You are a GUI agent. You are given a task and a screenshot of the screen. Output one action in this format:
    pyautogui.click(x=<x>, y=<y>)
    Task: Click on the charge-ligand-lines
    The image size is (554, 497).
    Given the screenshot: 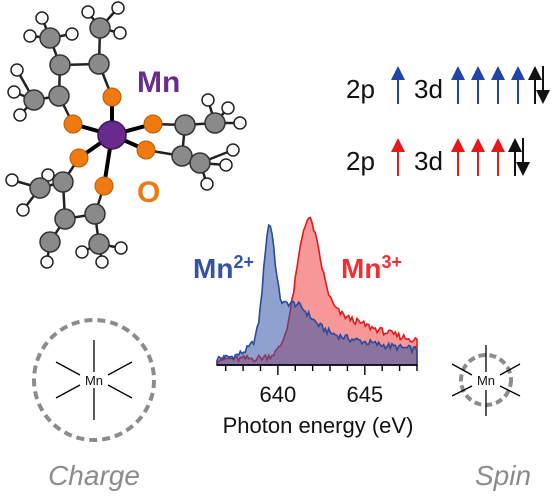 What is the action you would take?
    pyautogui.click(x=94, y=380)
    